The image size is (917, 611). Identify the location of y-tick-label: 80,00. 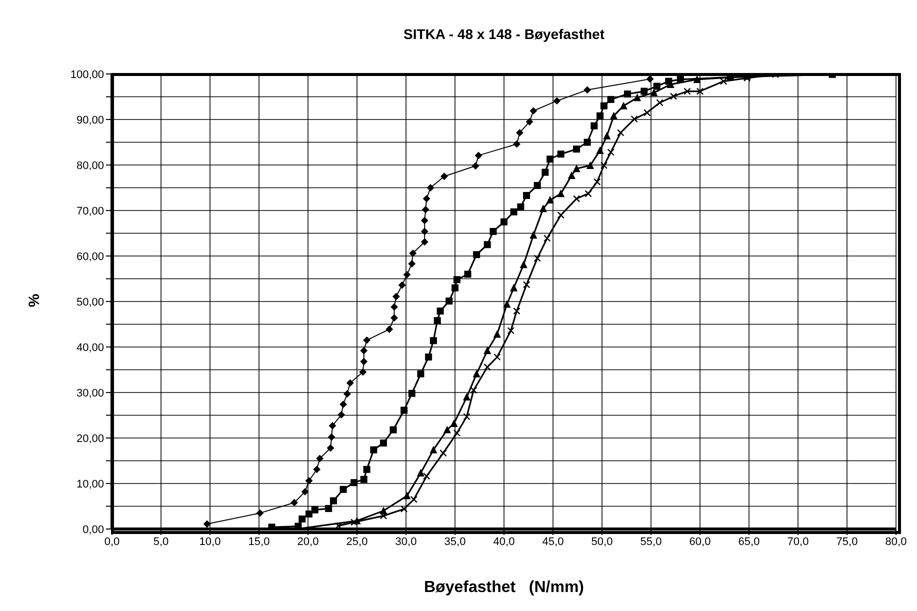
(90, 166).